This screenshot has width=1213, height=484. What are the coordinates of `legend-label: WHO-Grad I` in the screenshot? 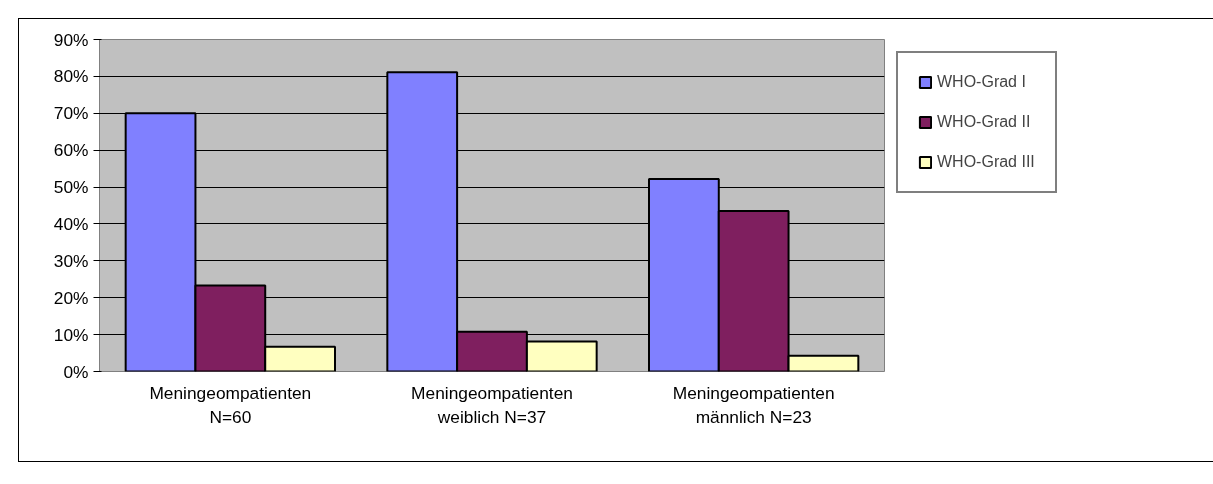 It's located at (981, 82).